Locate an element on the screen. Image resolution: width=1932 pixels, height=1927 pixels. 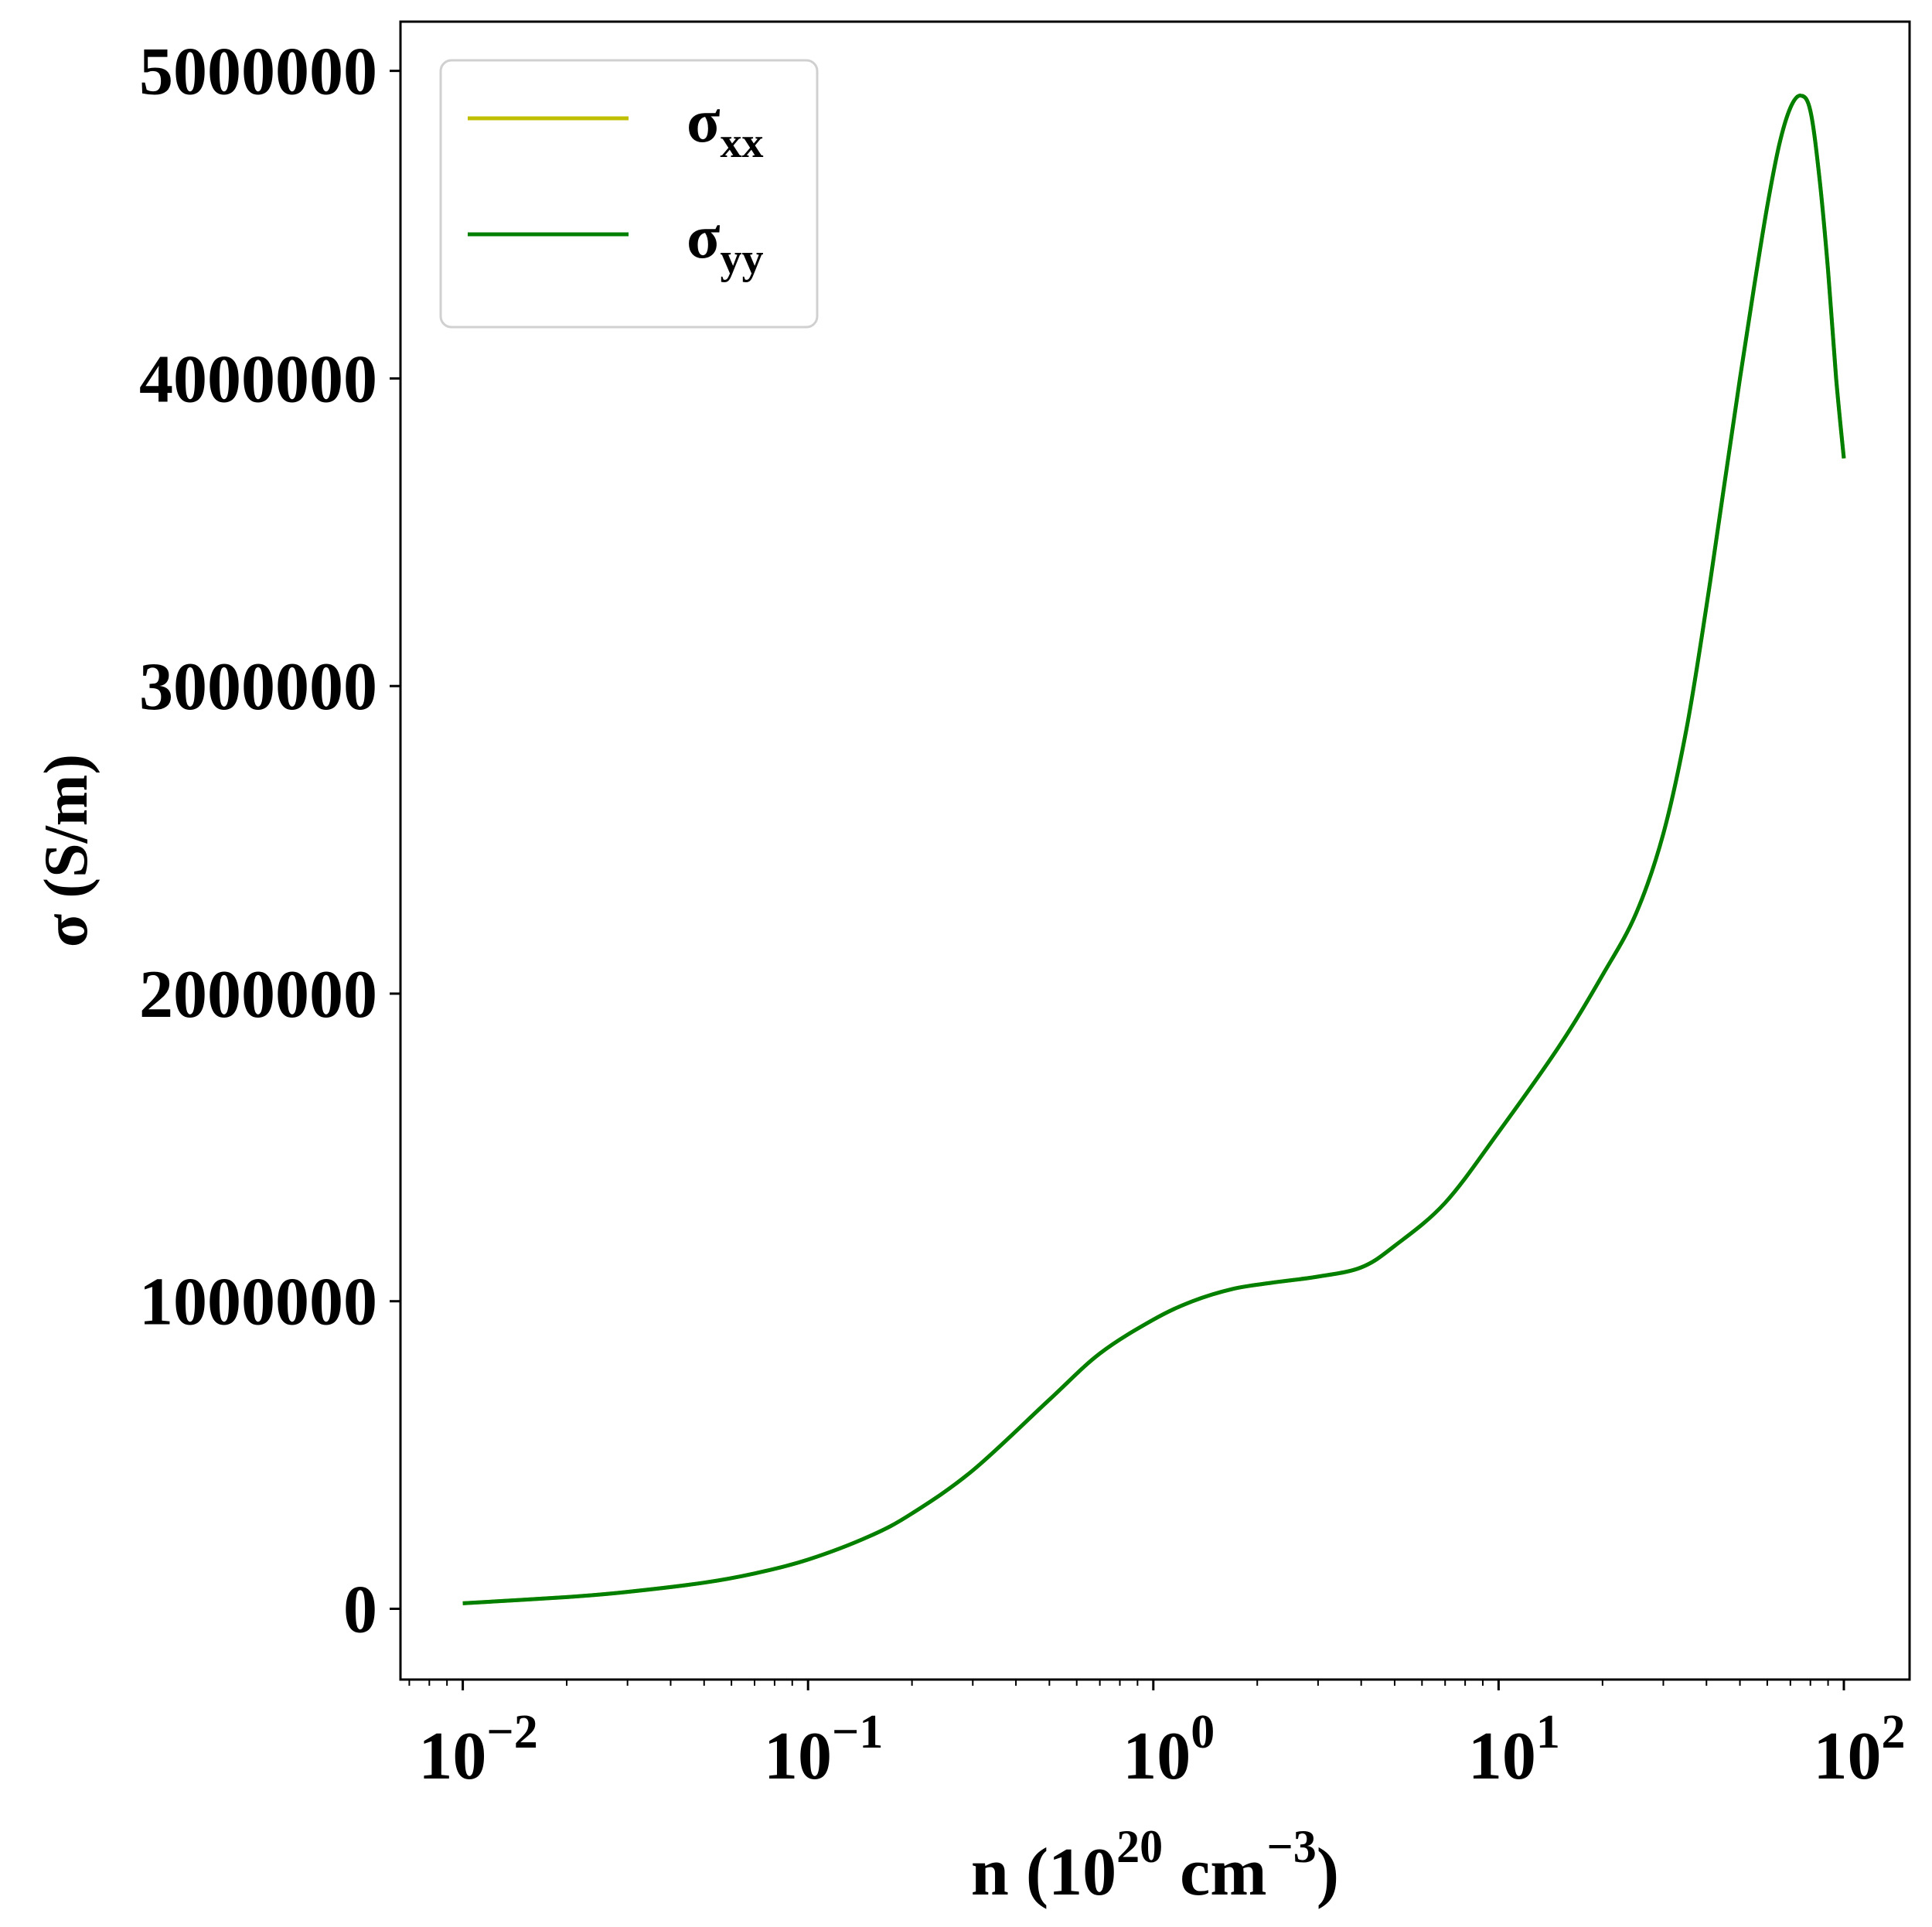
x-tick-label: 10² is located at coordinates (1859, 1750).